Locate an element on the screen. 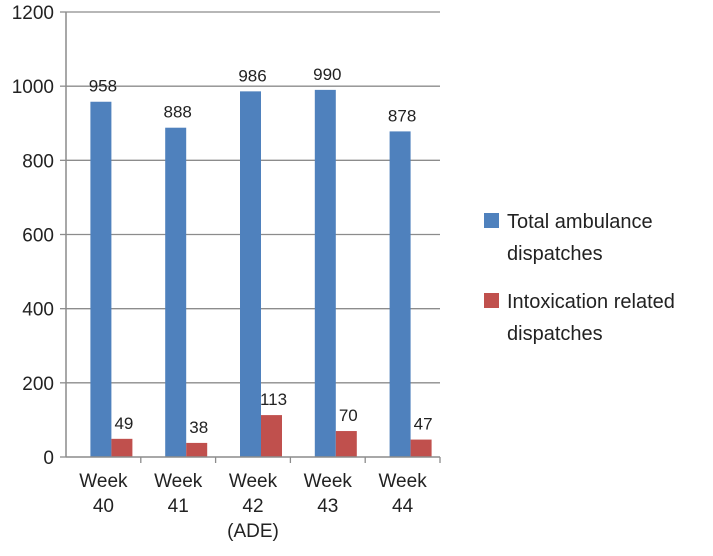 Image resolution: width=713 pixels, height=556 pixels. x-category-label-line: 43 is located at coordinates (327, 506).